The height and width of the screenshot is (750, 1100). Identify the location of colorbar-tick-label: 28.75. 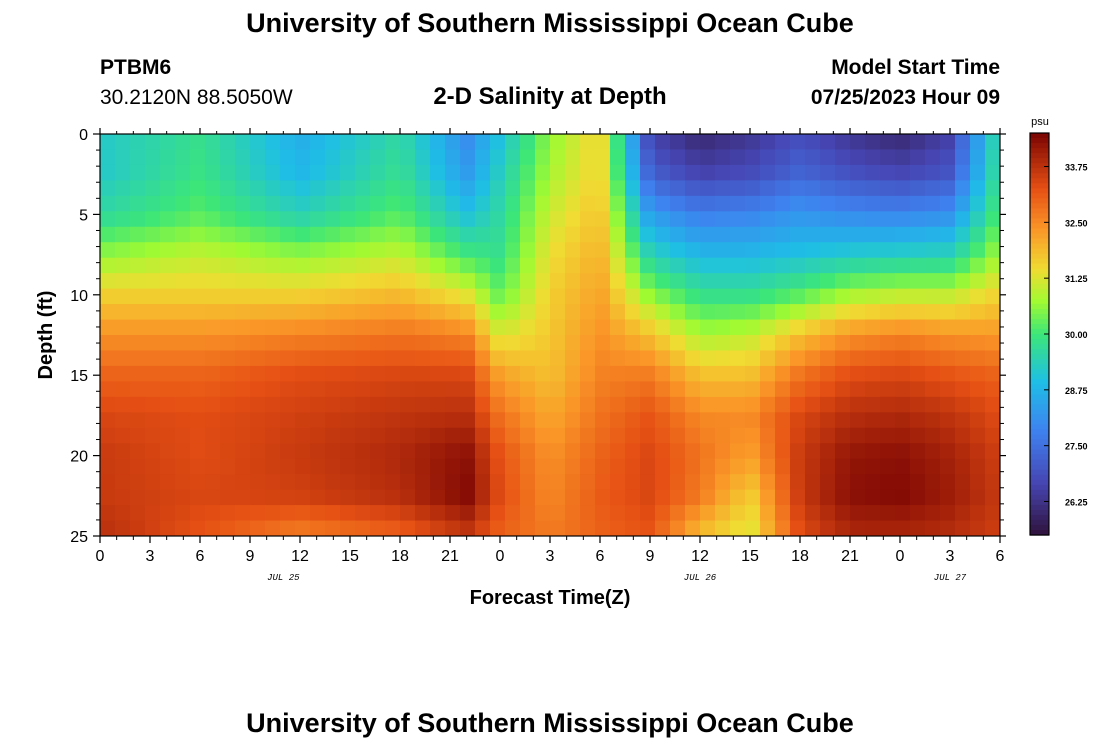
(1076, 391).